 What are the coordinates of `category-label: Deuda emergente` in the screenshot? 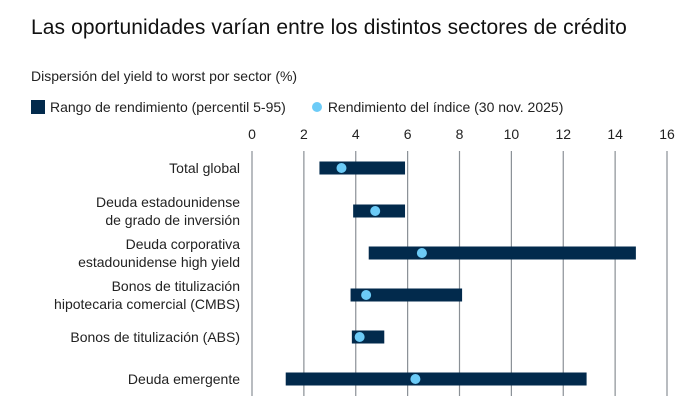 It's located at (184, 379).